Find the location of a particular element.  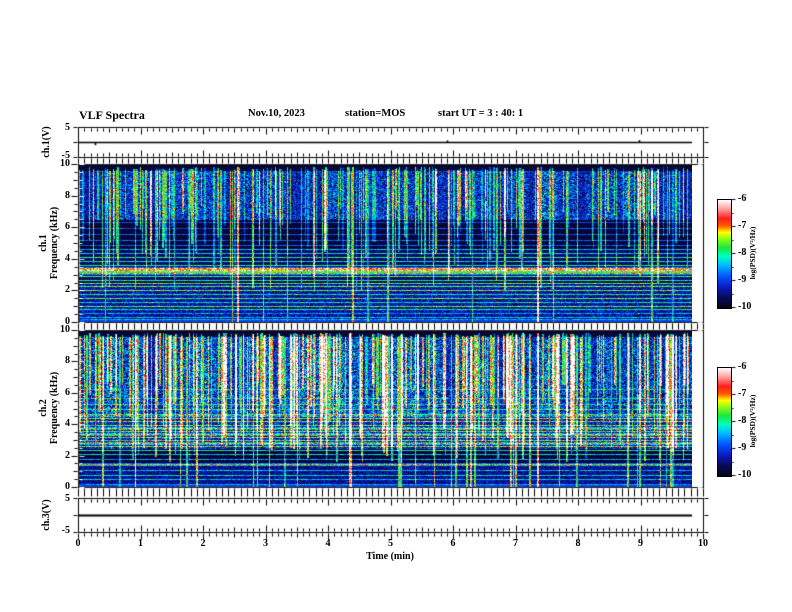

freq-tick-label-ch2: 4 is located at coordinates (67, 424).